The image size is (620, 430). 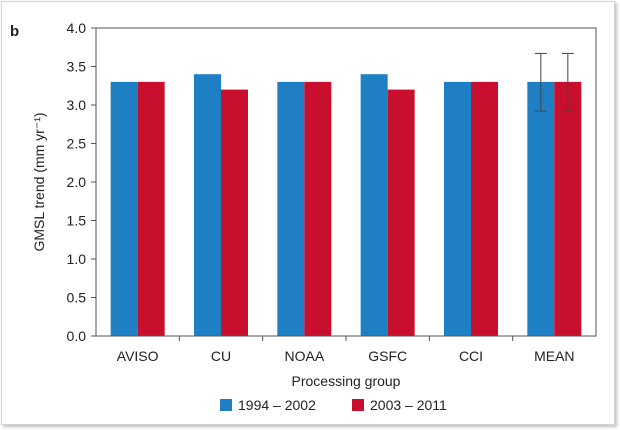 What do you see at coordinates (77, 105) in the screenshot?
I see `y-tick-label: 3.0` at bounding box center [77, 105].